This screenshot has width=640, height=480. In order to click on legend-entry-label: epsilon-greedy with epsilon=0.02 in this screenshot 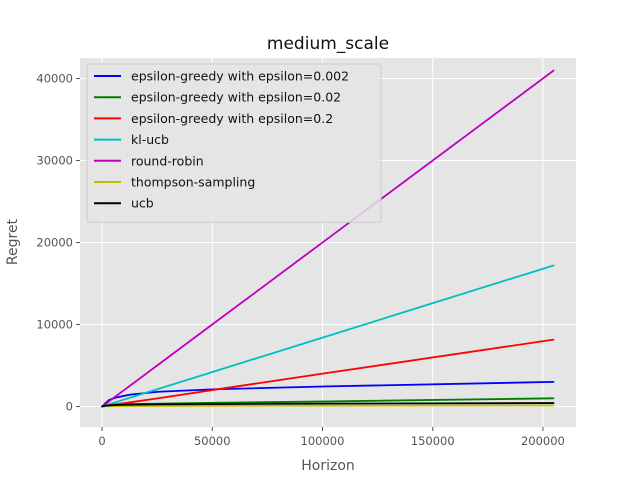, I will do `click(236, 97)`.